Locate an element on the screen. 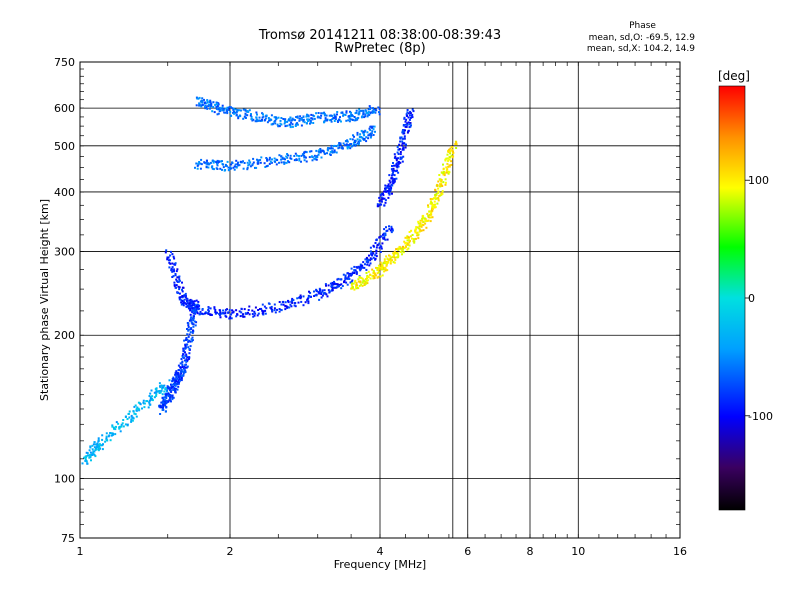 The height and width of the screenshot is (600, 800). x-tick-label: 6 is located at coordinates (467, 551).